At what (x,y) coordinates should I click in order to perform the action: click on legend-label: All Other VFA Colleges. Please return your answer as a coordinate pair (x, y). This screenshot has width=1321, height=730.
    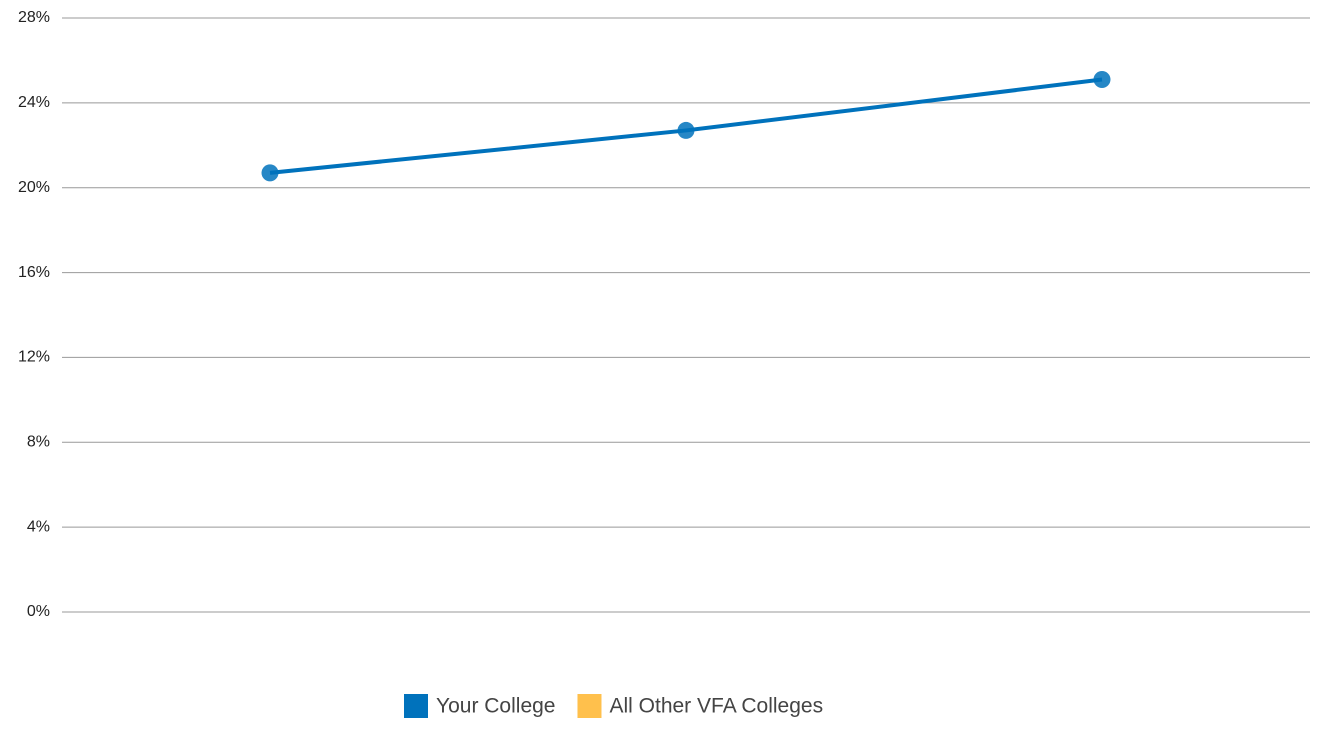
    Looking at the image, I should click on (716, 706).